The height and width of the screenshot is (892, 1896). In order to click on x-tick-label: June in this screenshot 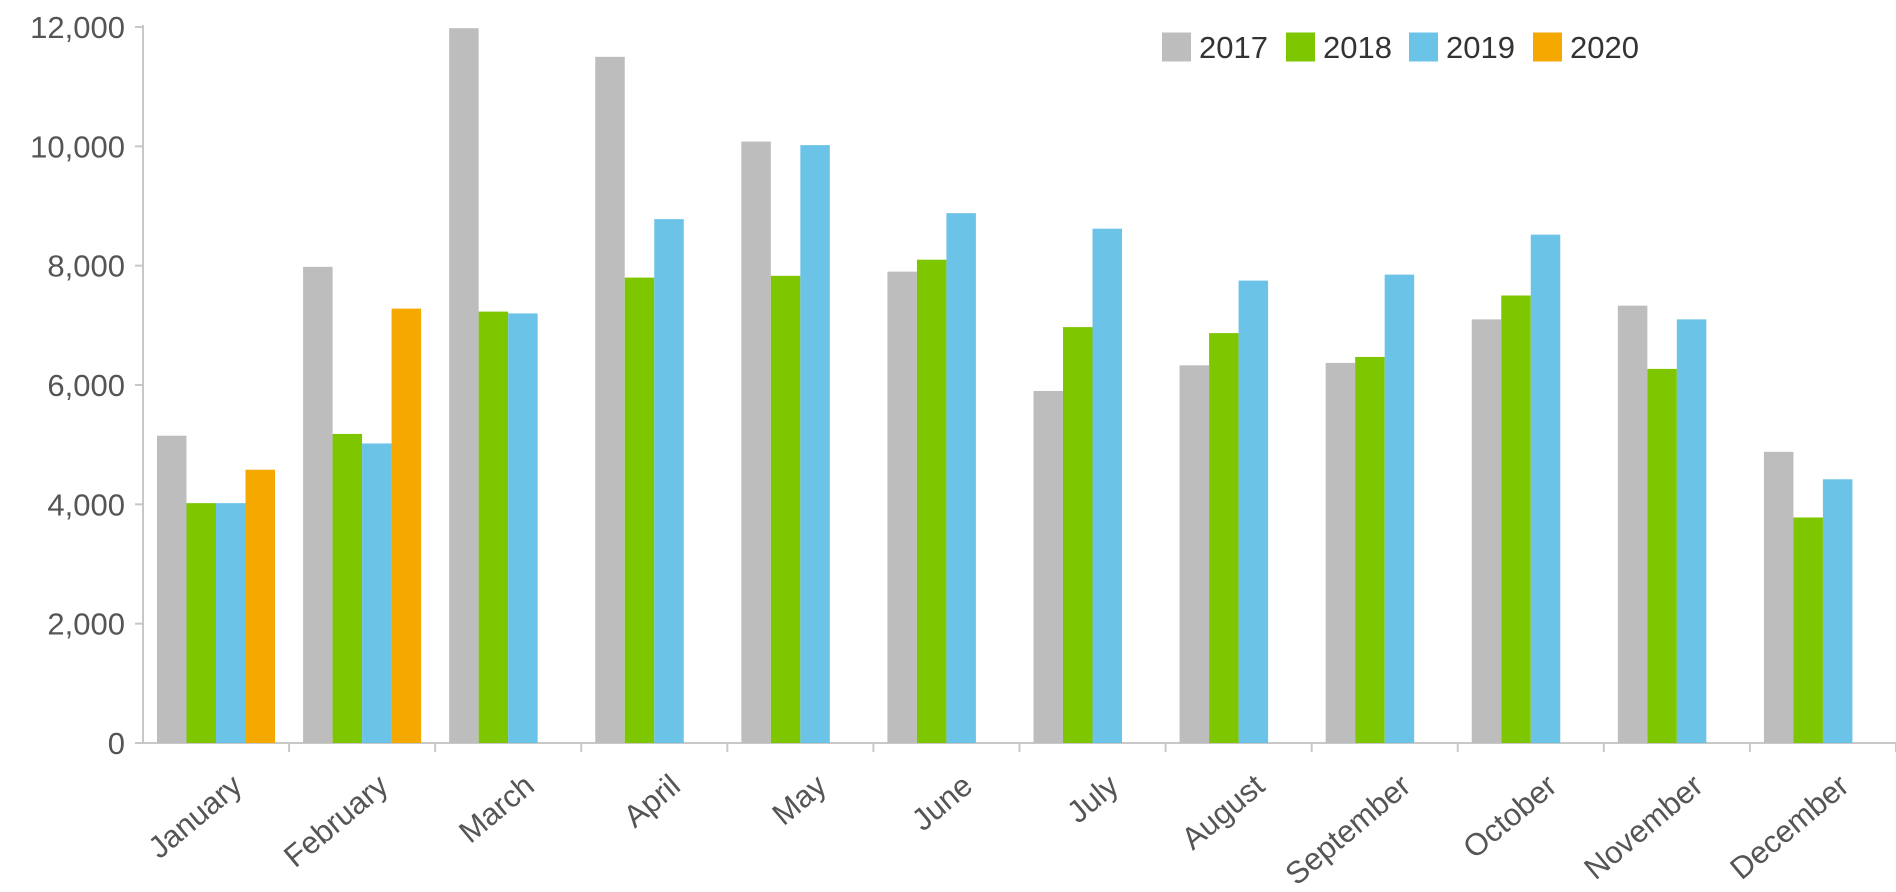, I will do `click(942, 803)`.